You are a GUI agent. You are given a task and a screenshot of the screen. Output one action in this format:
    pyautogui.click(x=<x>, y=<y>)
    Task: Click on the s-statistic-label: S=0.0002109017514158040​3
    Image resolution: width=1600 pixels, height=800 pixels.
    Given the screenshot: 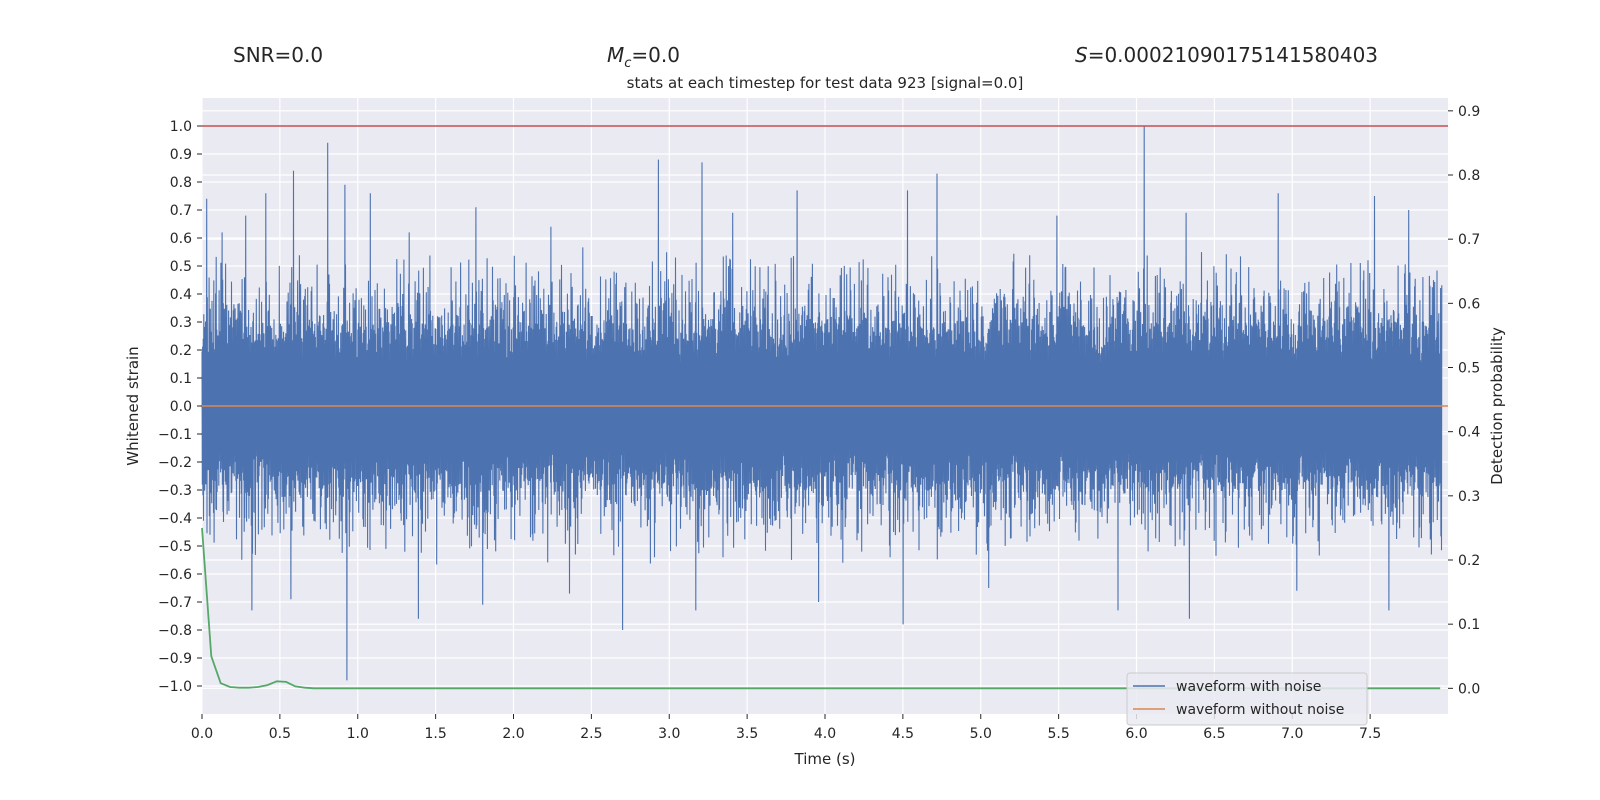 What is the action you would take?
    pyautogui.click(x=1226, y=55)
    